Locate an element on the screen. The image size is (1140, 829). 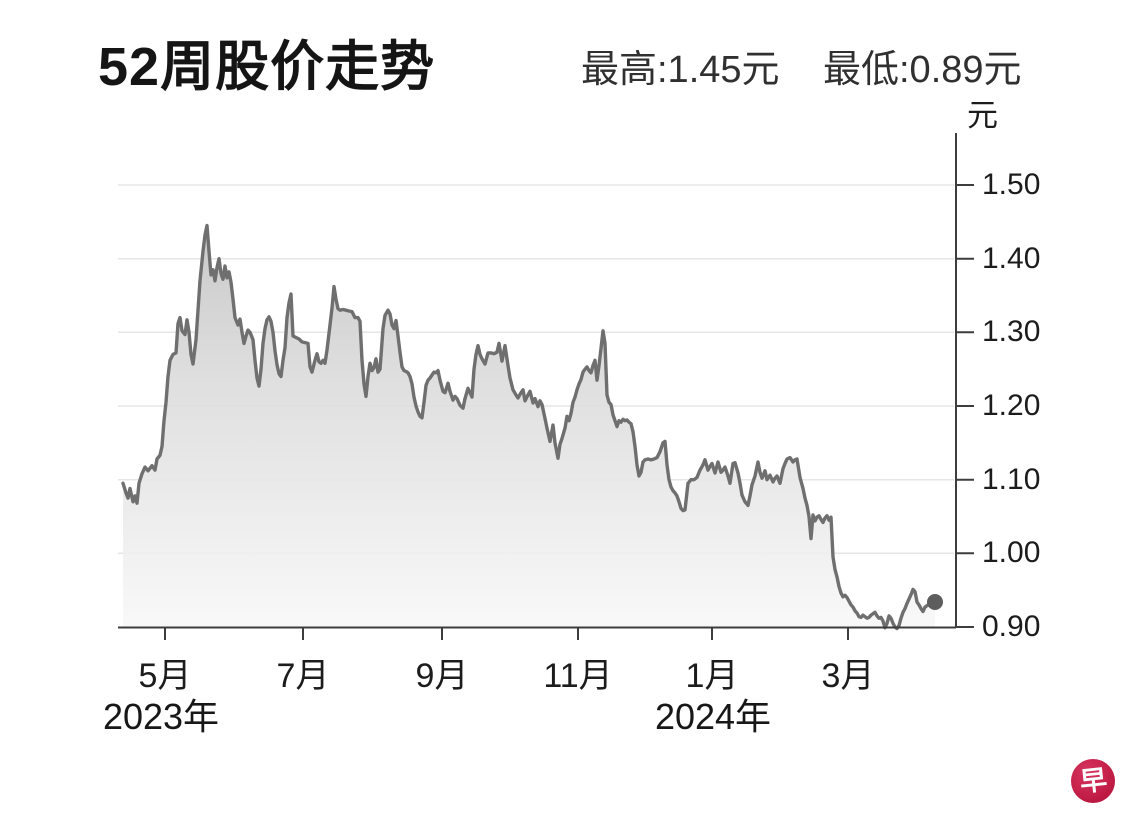
y-axis-label: 1.00 is located at coordinates (1011, 552).